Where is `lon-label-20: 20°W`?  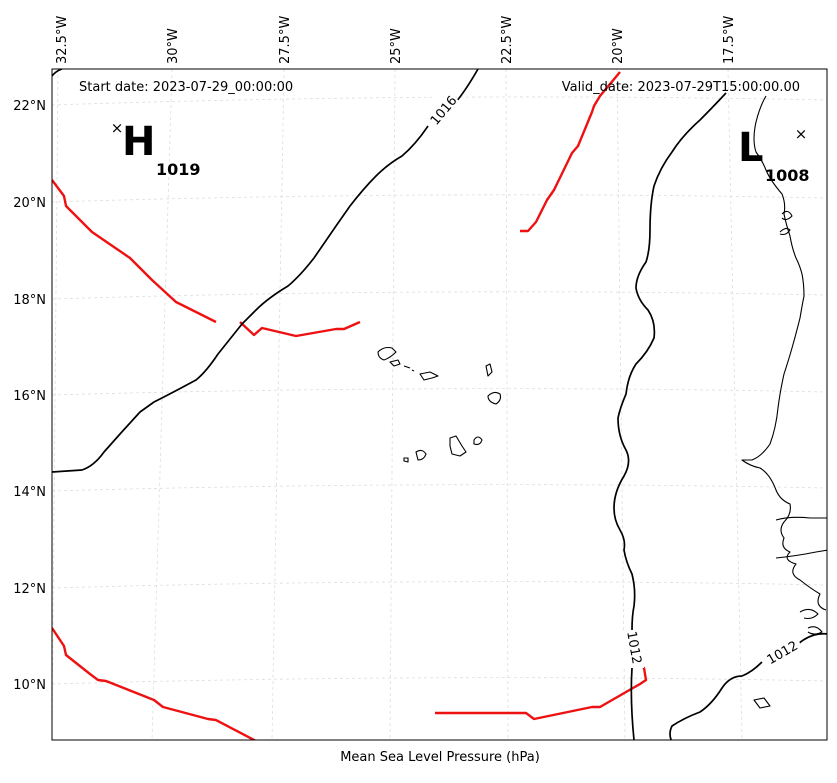
lon-label-20: 20°W is located at coordinates (618, 46).